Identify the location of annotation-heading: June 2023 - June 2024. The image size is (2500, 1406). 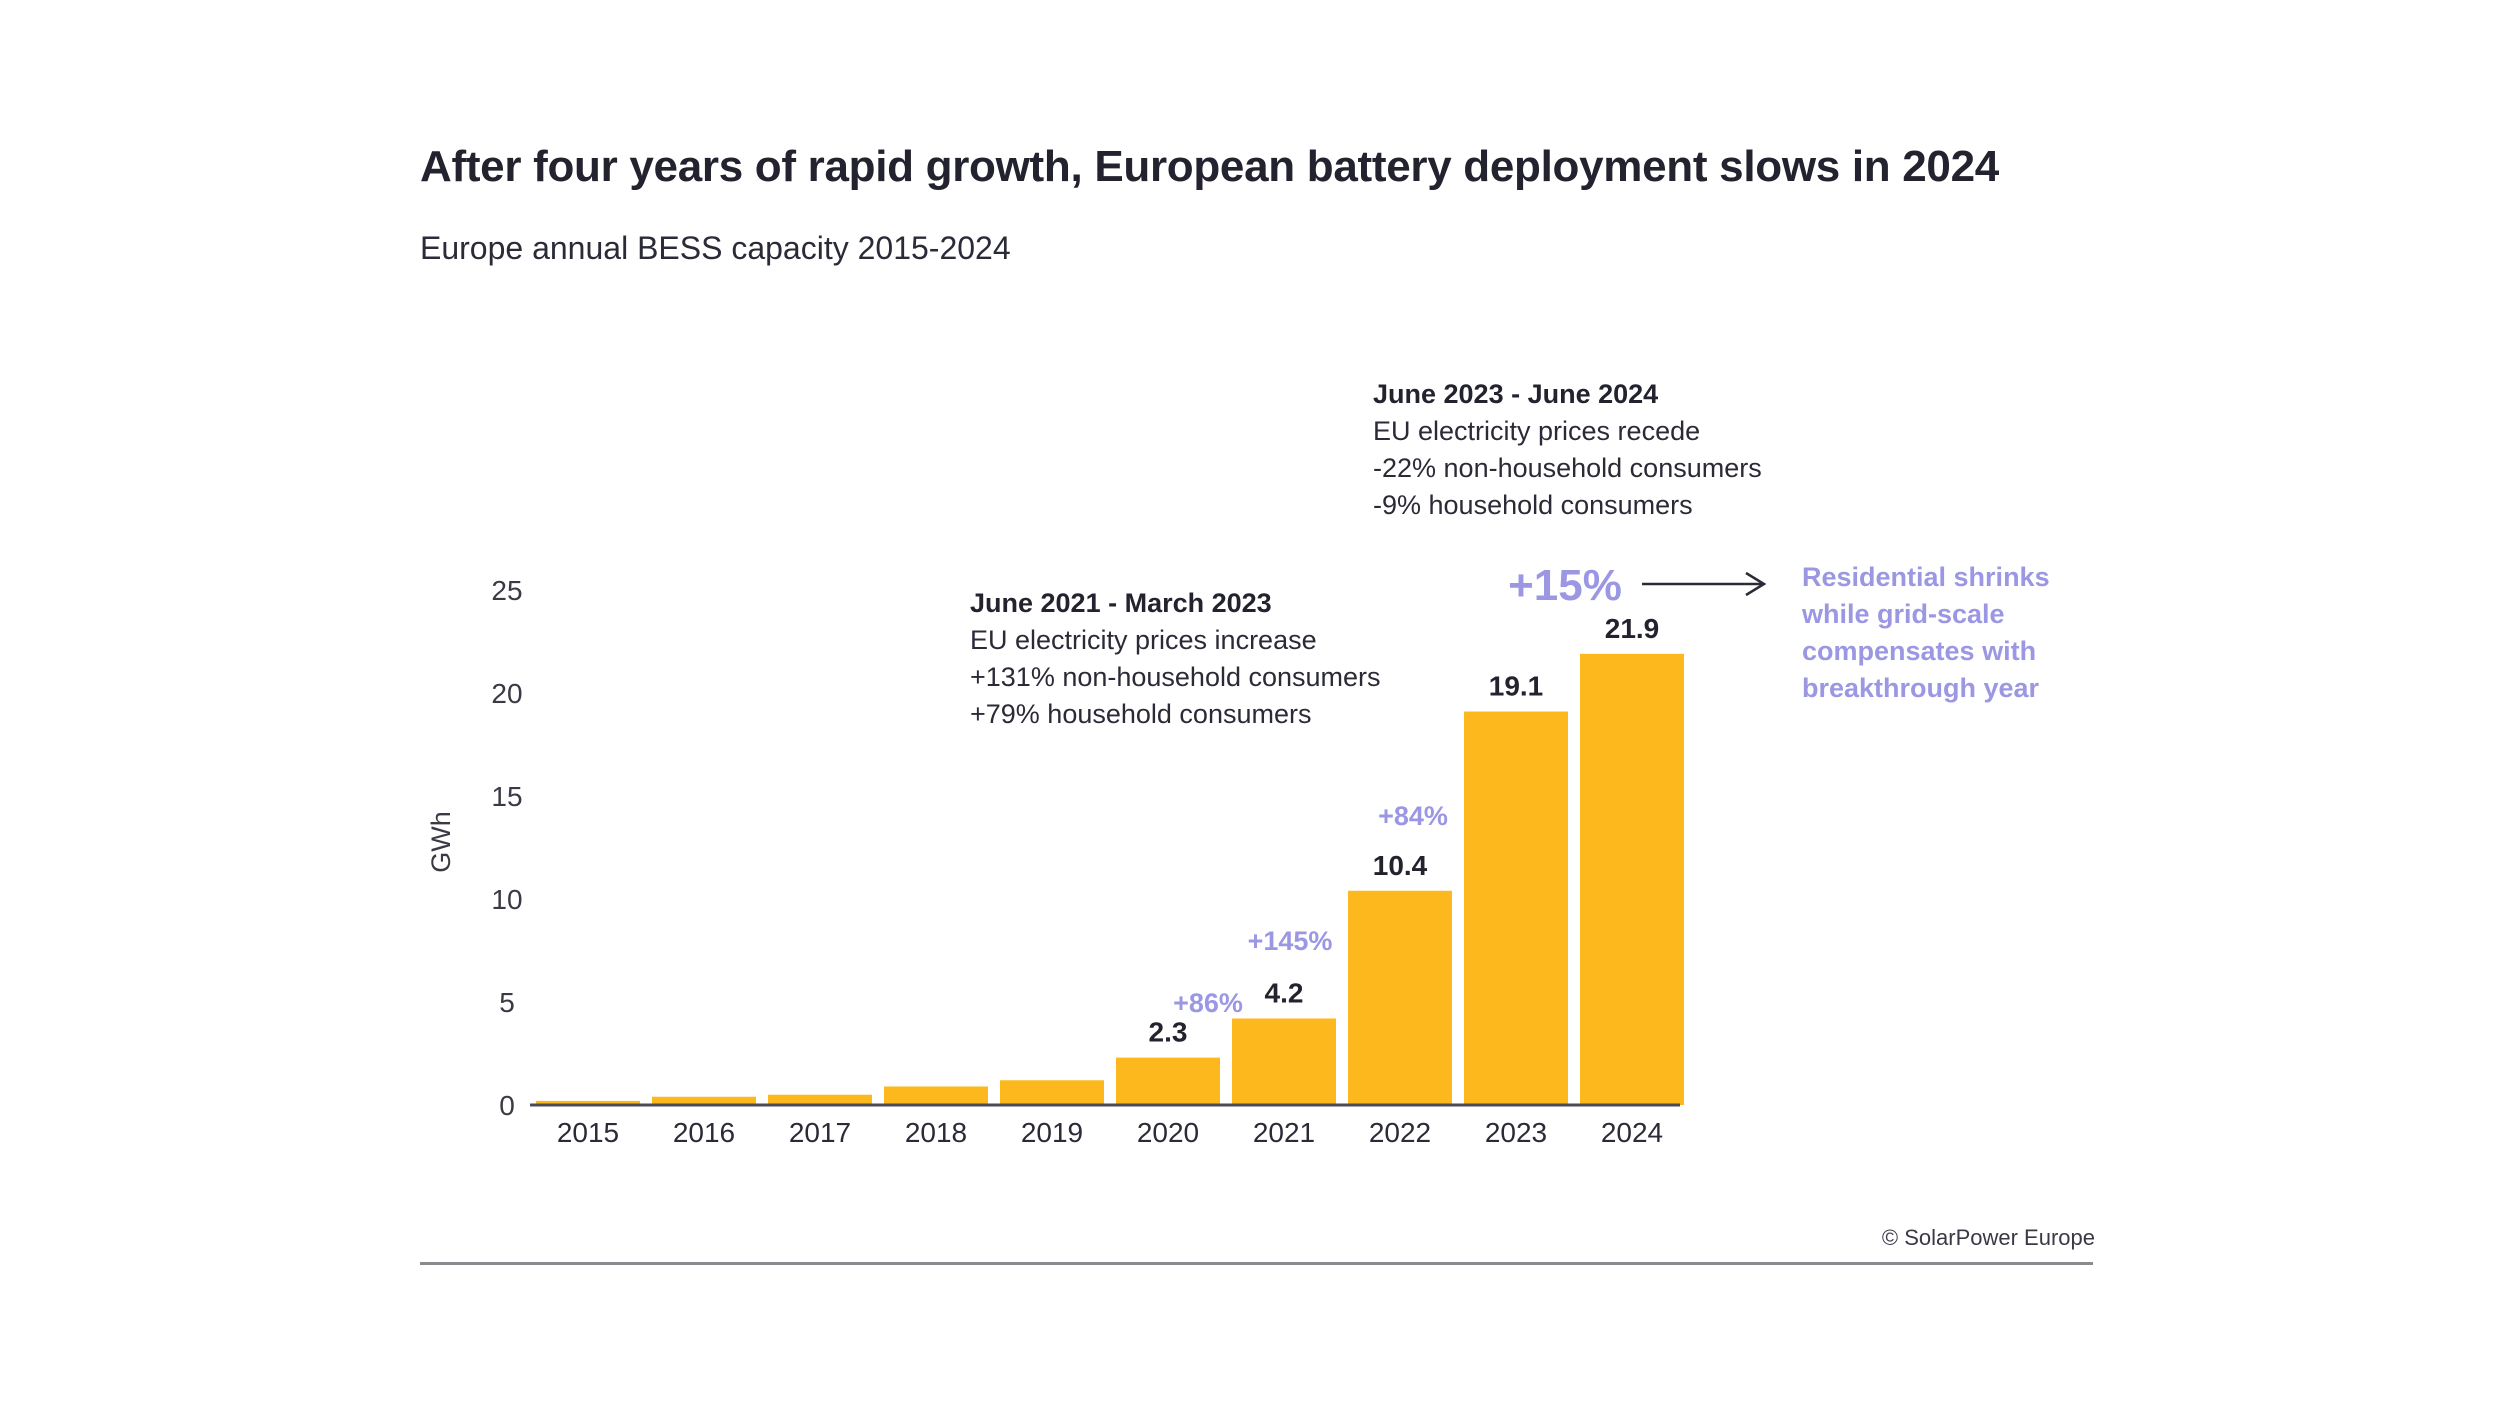
(1515, 394).